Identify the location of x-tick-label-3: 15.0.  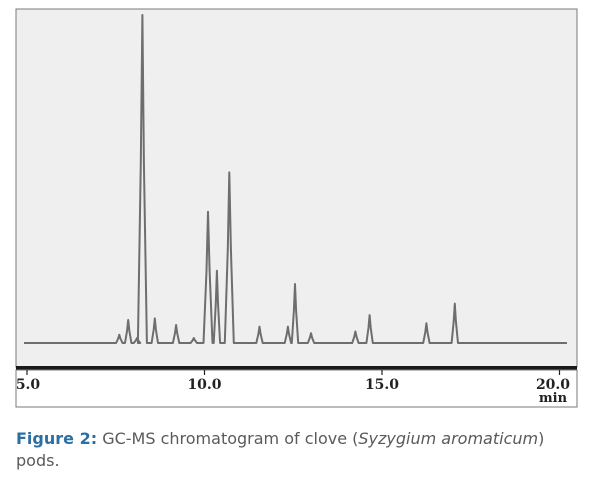
(382, 385).